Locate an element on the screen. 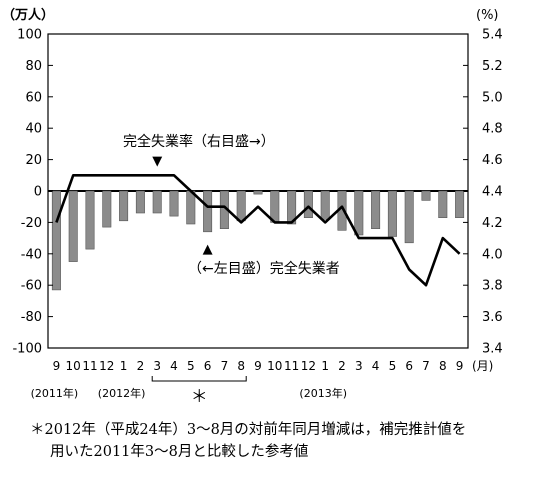 This screenshot has width=533, height=478. x-tick-label-19: 4 is located at coordinates (376, 366).